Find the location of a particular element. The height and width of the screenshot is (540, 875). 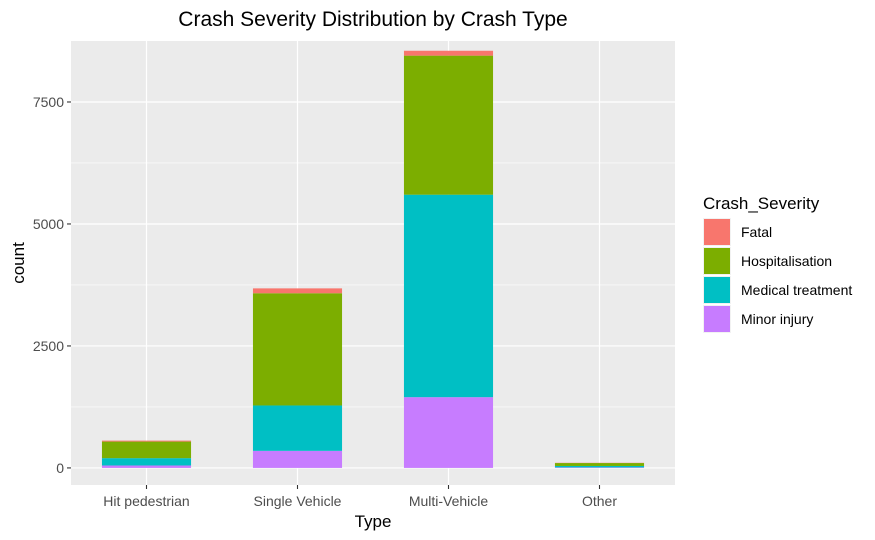

legend-title: Crash_Severity is located at coordinates (761, 203).